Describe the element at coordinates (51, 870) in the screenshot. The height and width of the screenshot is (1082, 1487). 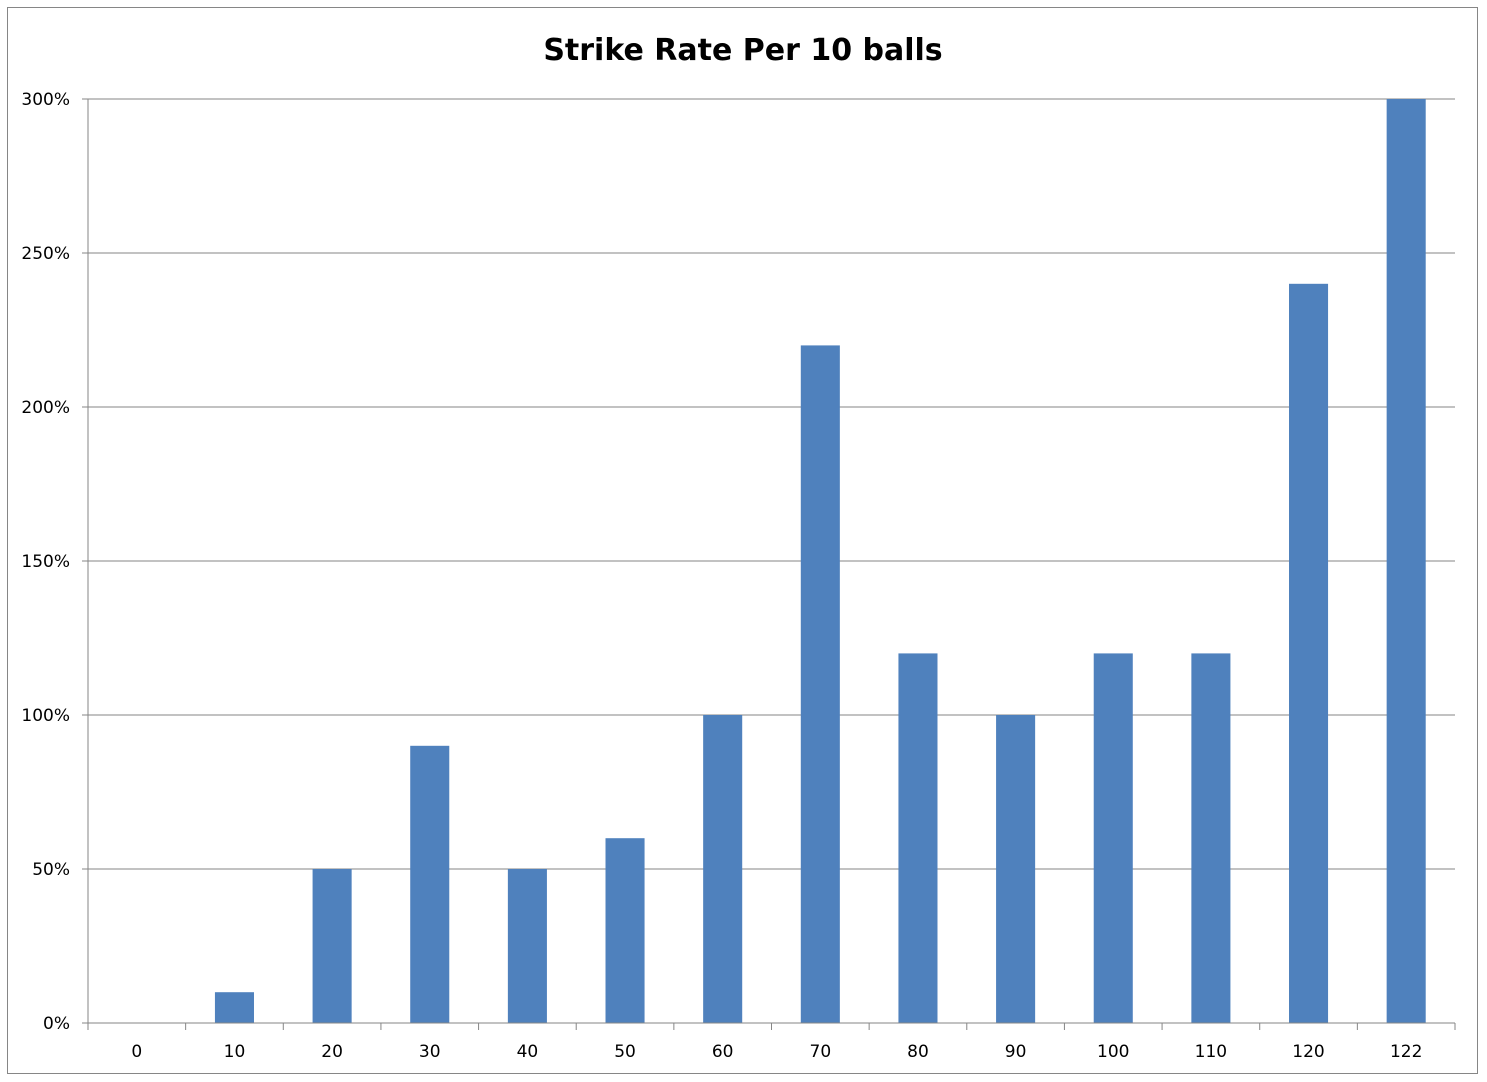
I see `y-tick-label: 50%` at that location.